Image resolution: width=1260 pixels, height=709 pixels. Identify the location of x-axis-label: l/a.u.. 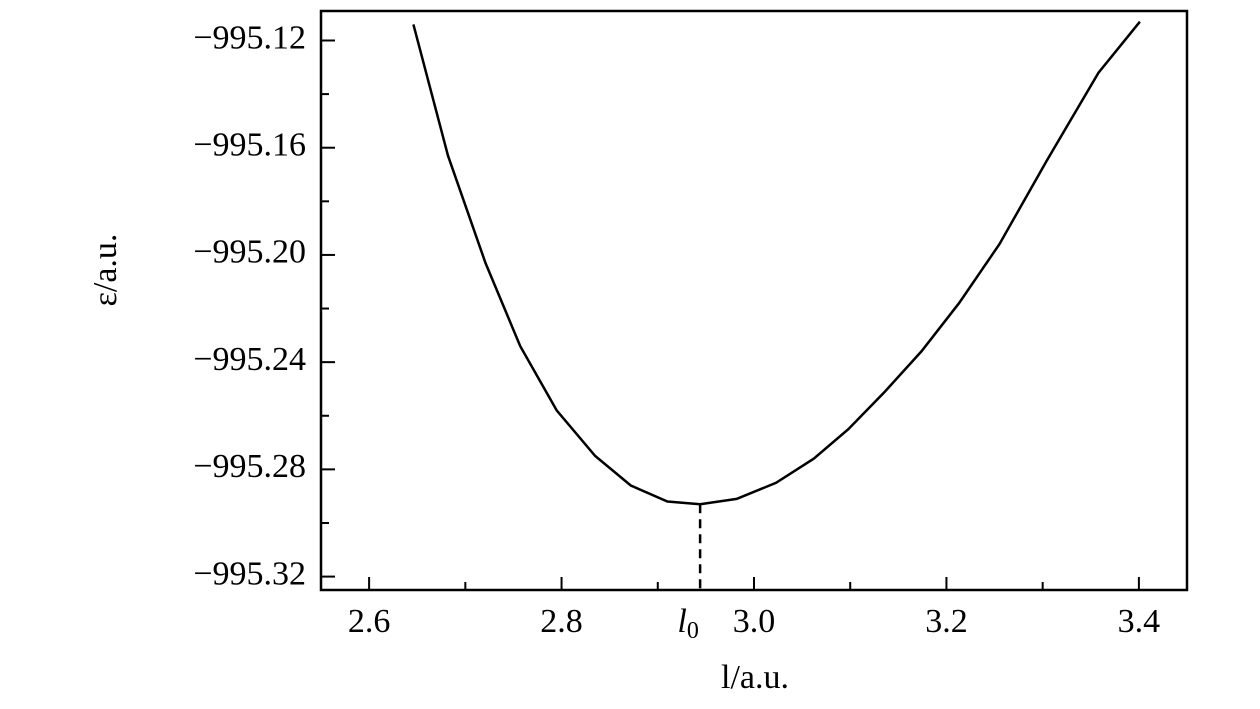
(755, 677).